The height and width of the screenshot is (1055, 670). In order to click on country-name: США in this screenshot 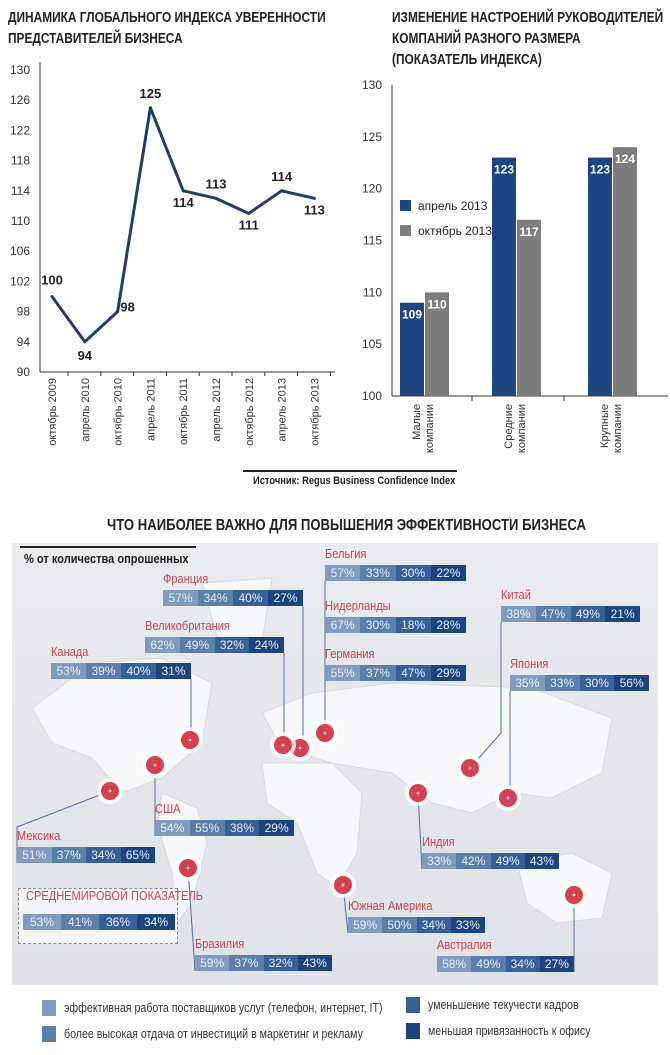, I will do `click(168, 808)`.